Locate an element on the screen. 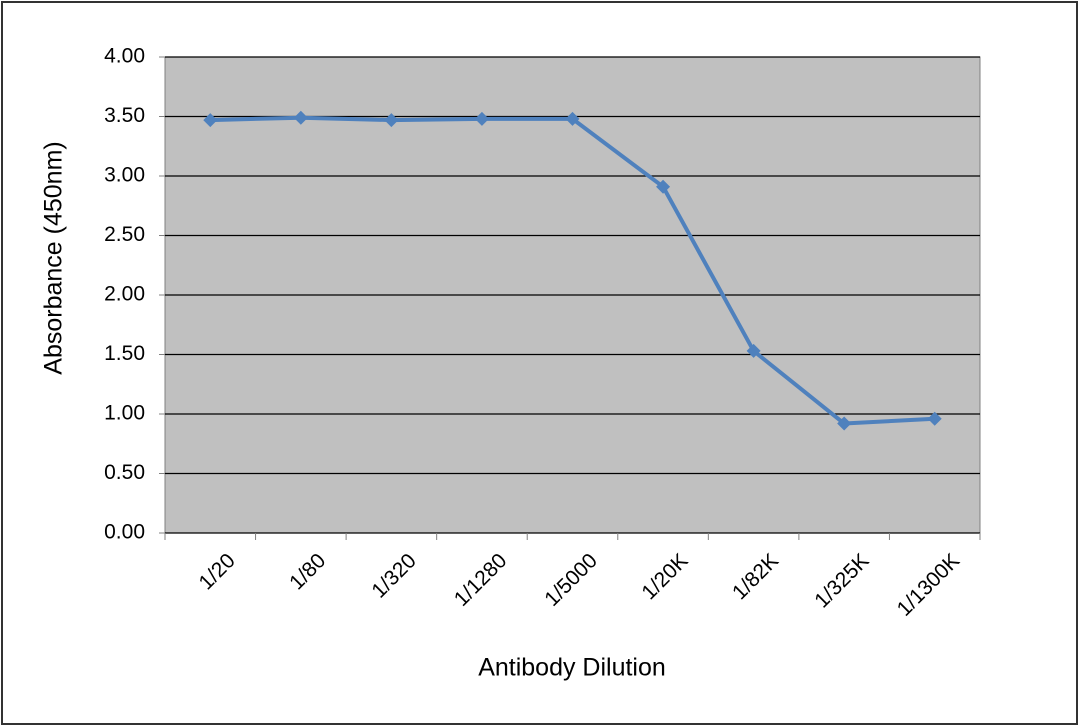 The width and height of the screenshot is (1080, 727). y-tick-label: 1.00 is located at coordinates (124, 413).